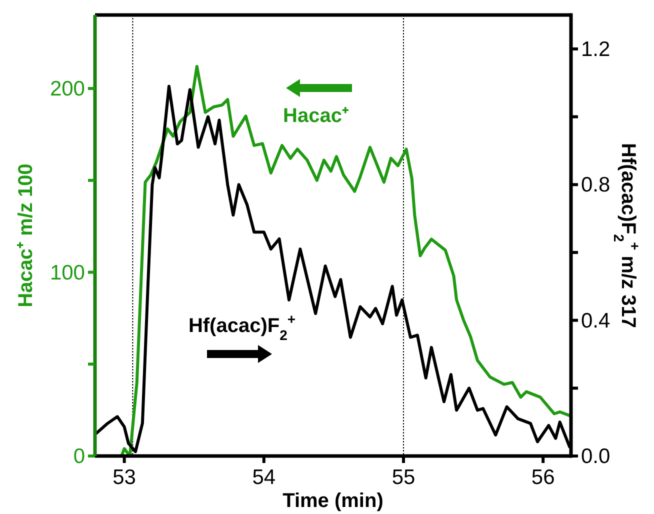  Describe the element at coordinates (595, 49) in the screenshot. I see `y2-tick-label: 1.2` at that location.